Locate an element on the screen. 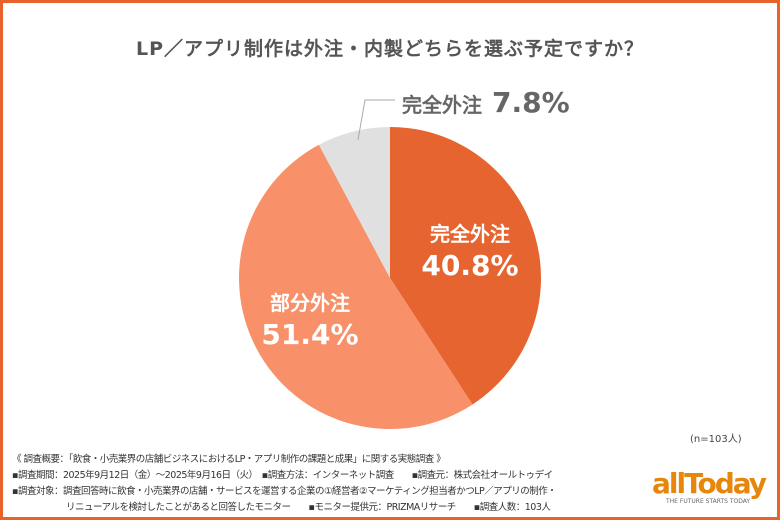  leader-line is located at coordinates (376, 120).